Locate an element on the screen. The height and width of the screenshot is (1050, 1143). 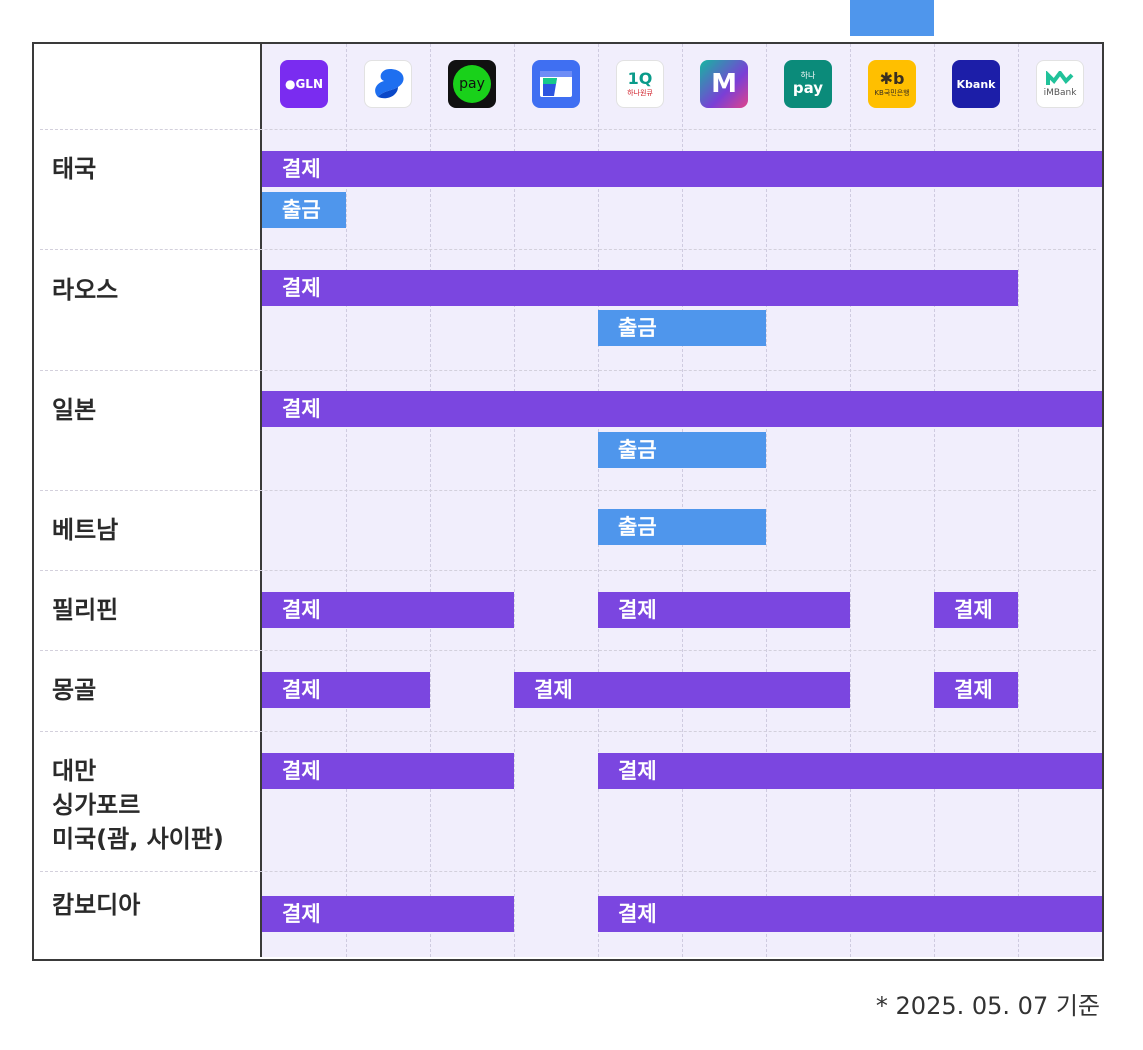
imbank-logo-icon: iMBank is located at coordinates (1060, 84).